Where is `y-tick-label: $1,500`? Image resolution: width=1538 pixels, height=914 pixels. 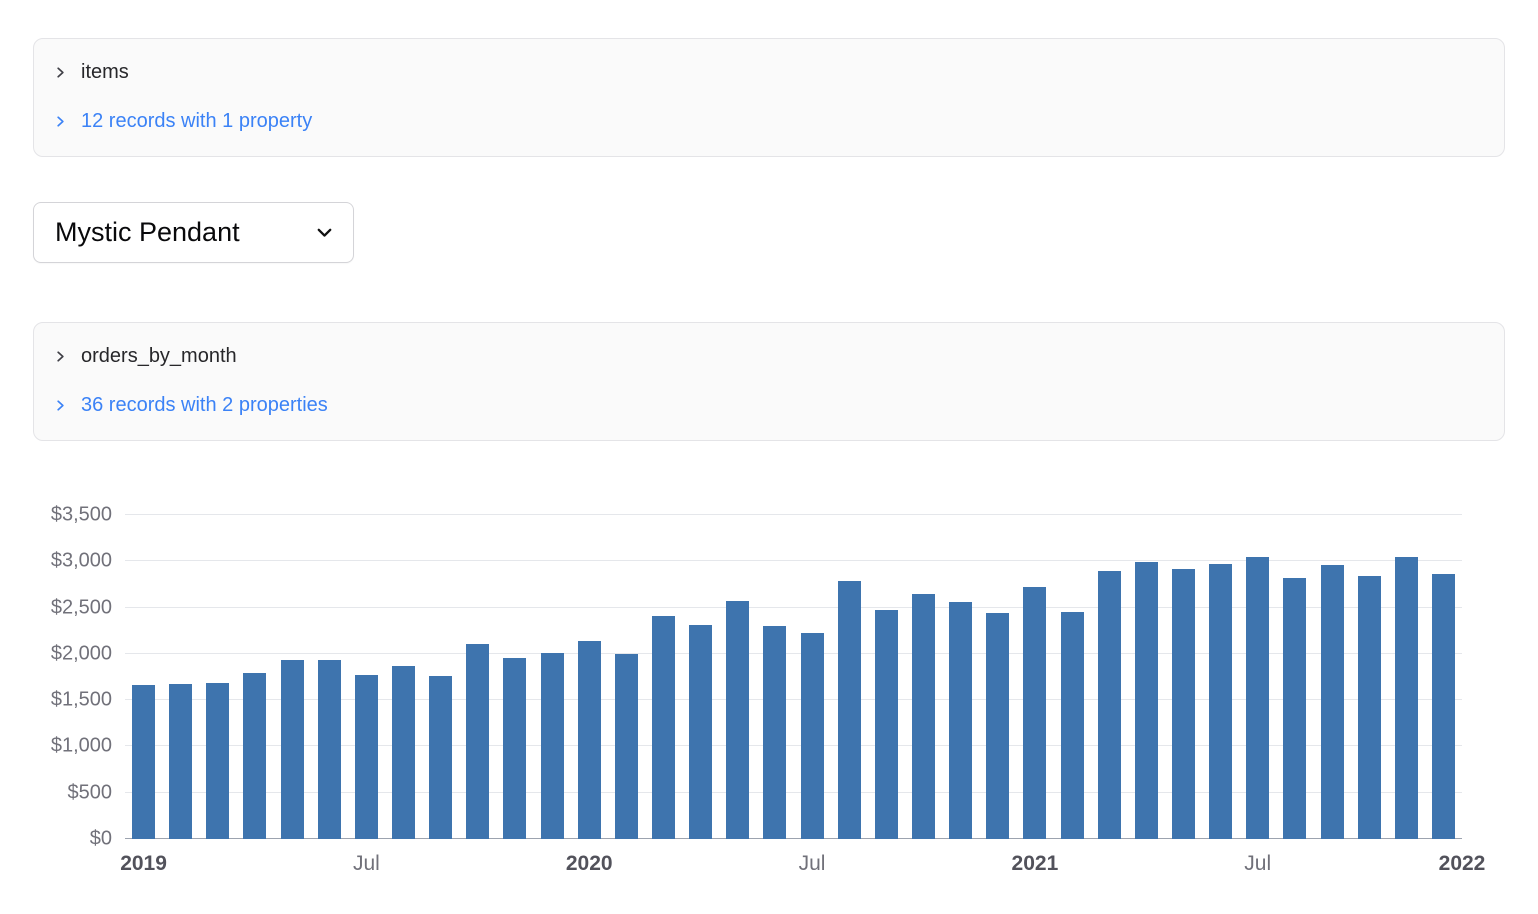
y-tick-label: $1,500 is located at coordinates (81, 699).